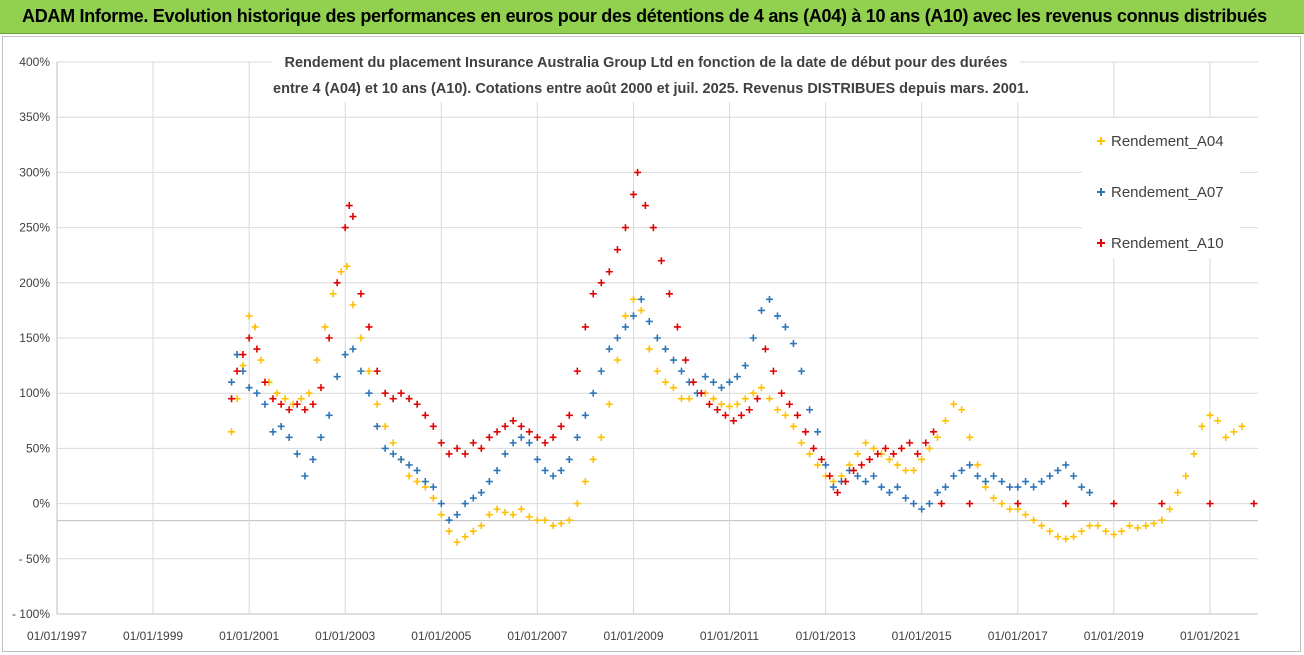 The width and height of the screenshot is (1304, 655). What do you see at coordinates (1167, 243) in the screenshot?
I see `legend-label: Rendement_A10` at bounding box center [1167, 243].